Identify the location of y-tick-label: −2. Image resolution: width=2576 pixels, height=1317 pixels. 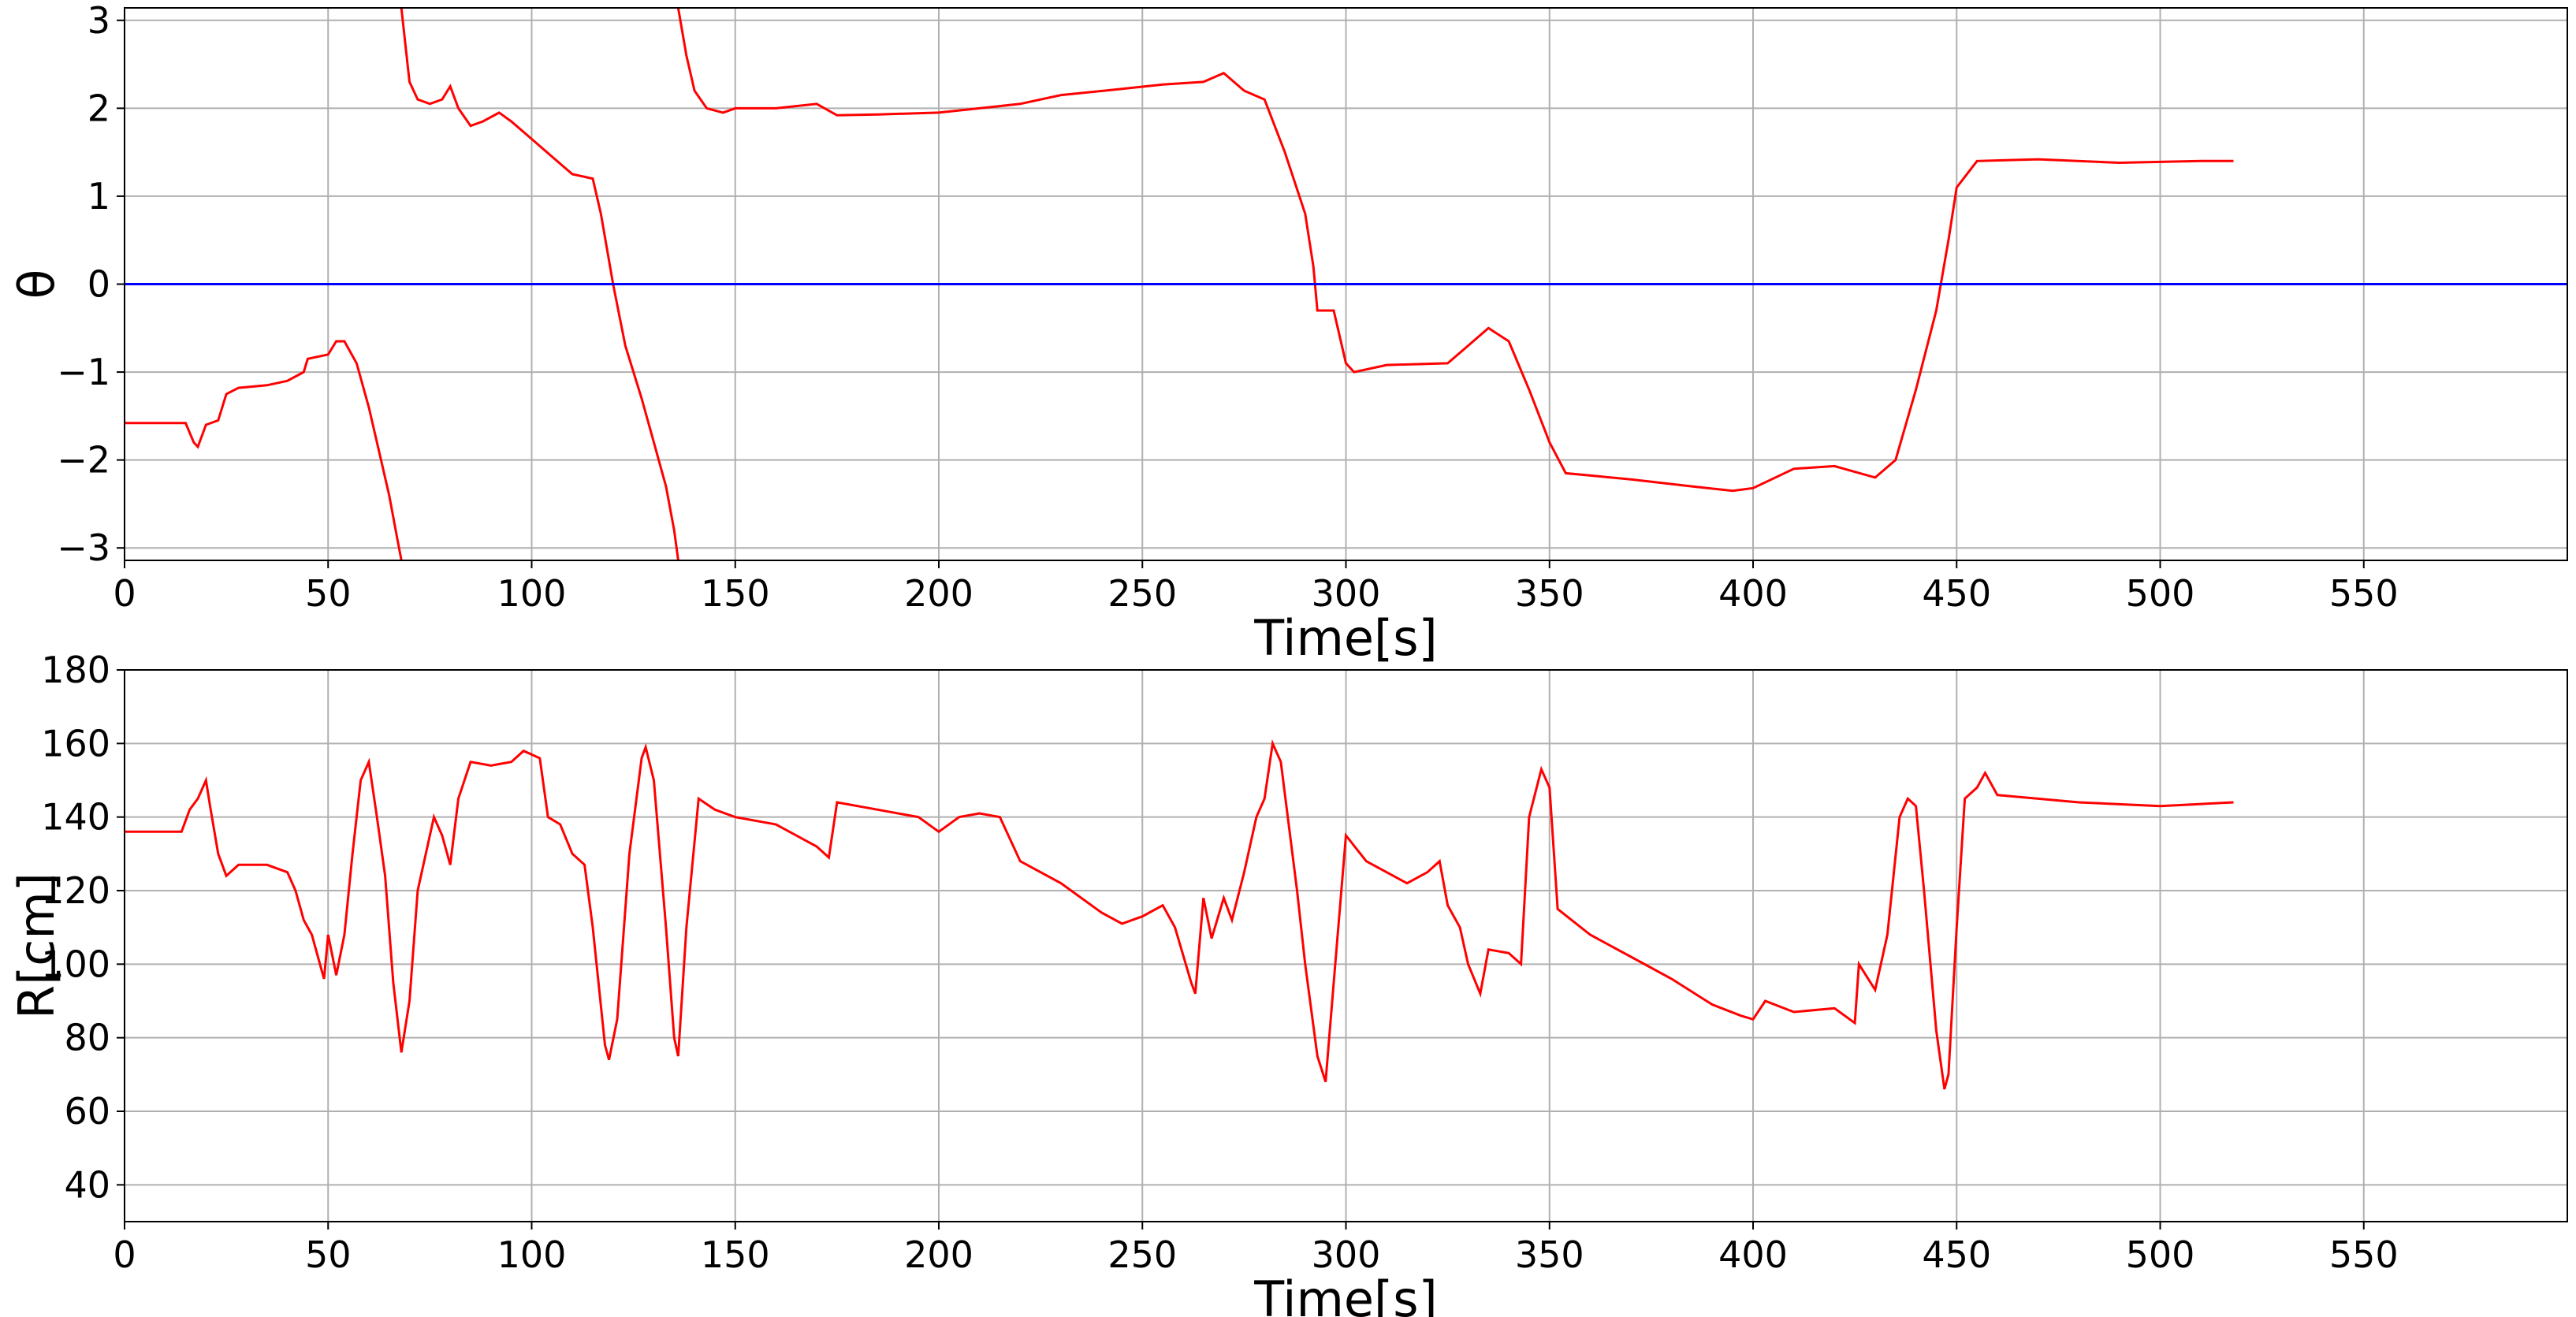
(83, 460).